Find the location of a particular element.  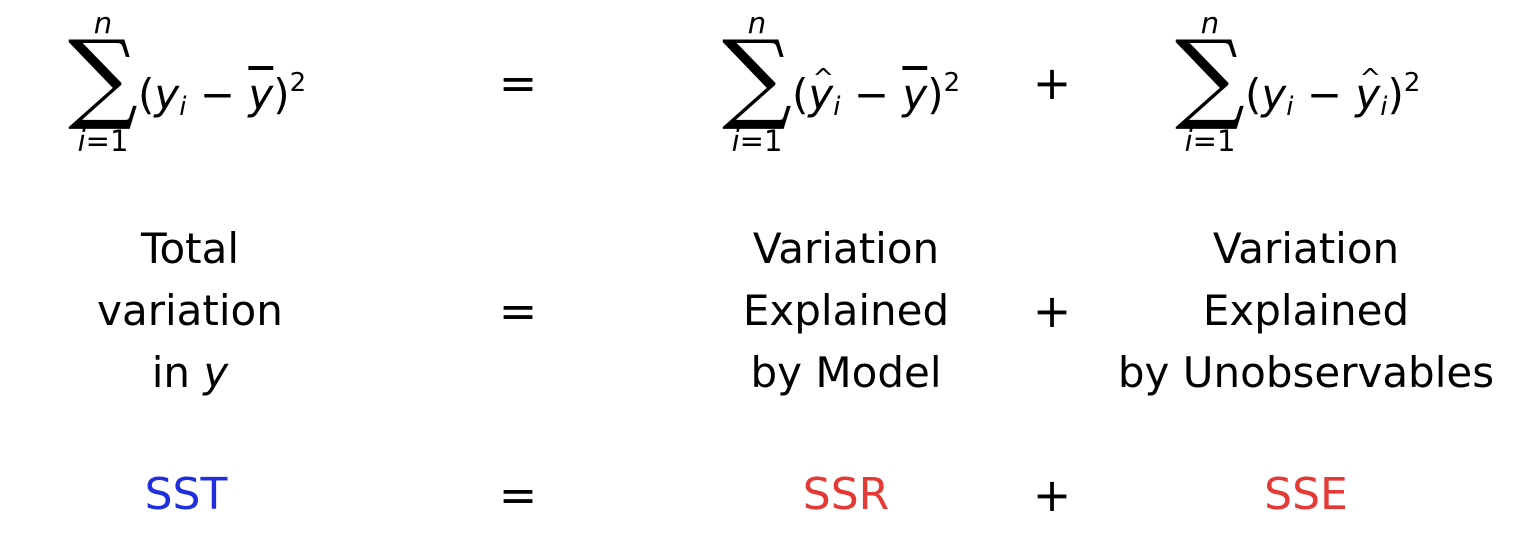

abbreviation-row: SST = SSR + SSE is located at coordinates (768, 499).